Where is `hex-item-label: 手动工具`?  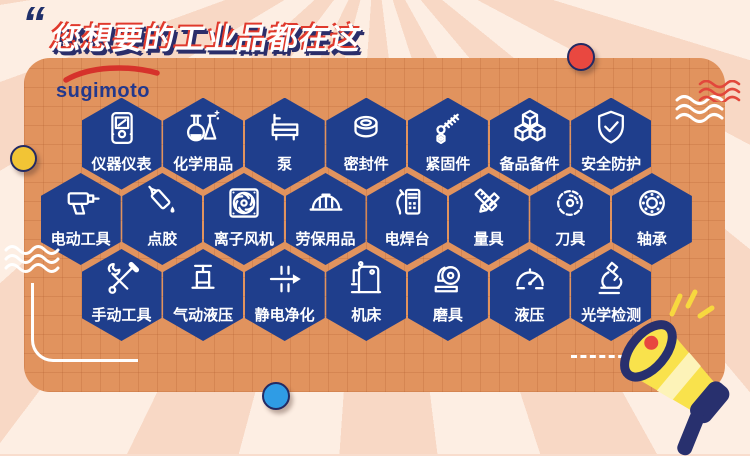 hex-item-label: 手动工具 is located at coordinates (121, 315).